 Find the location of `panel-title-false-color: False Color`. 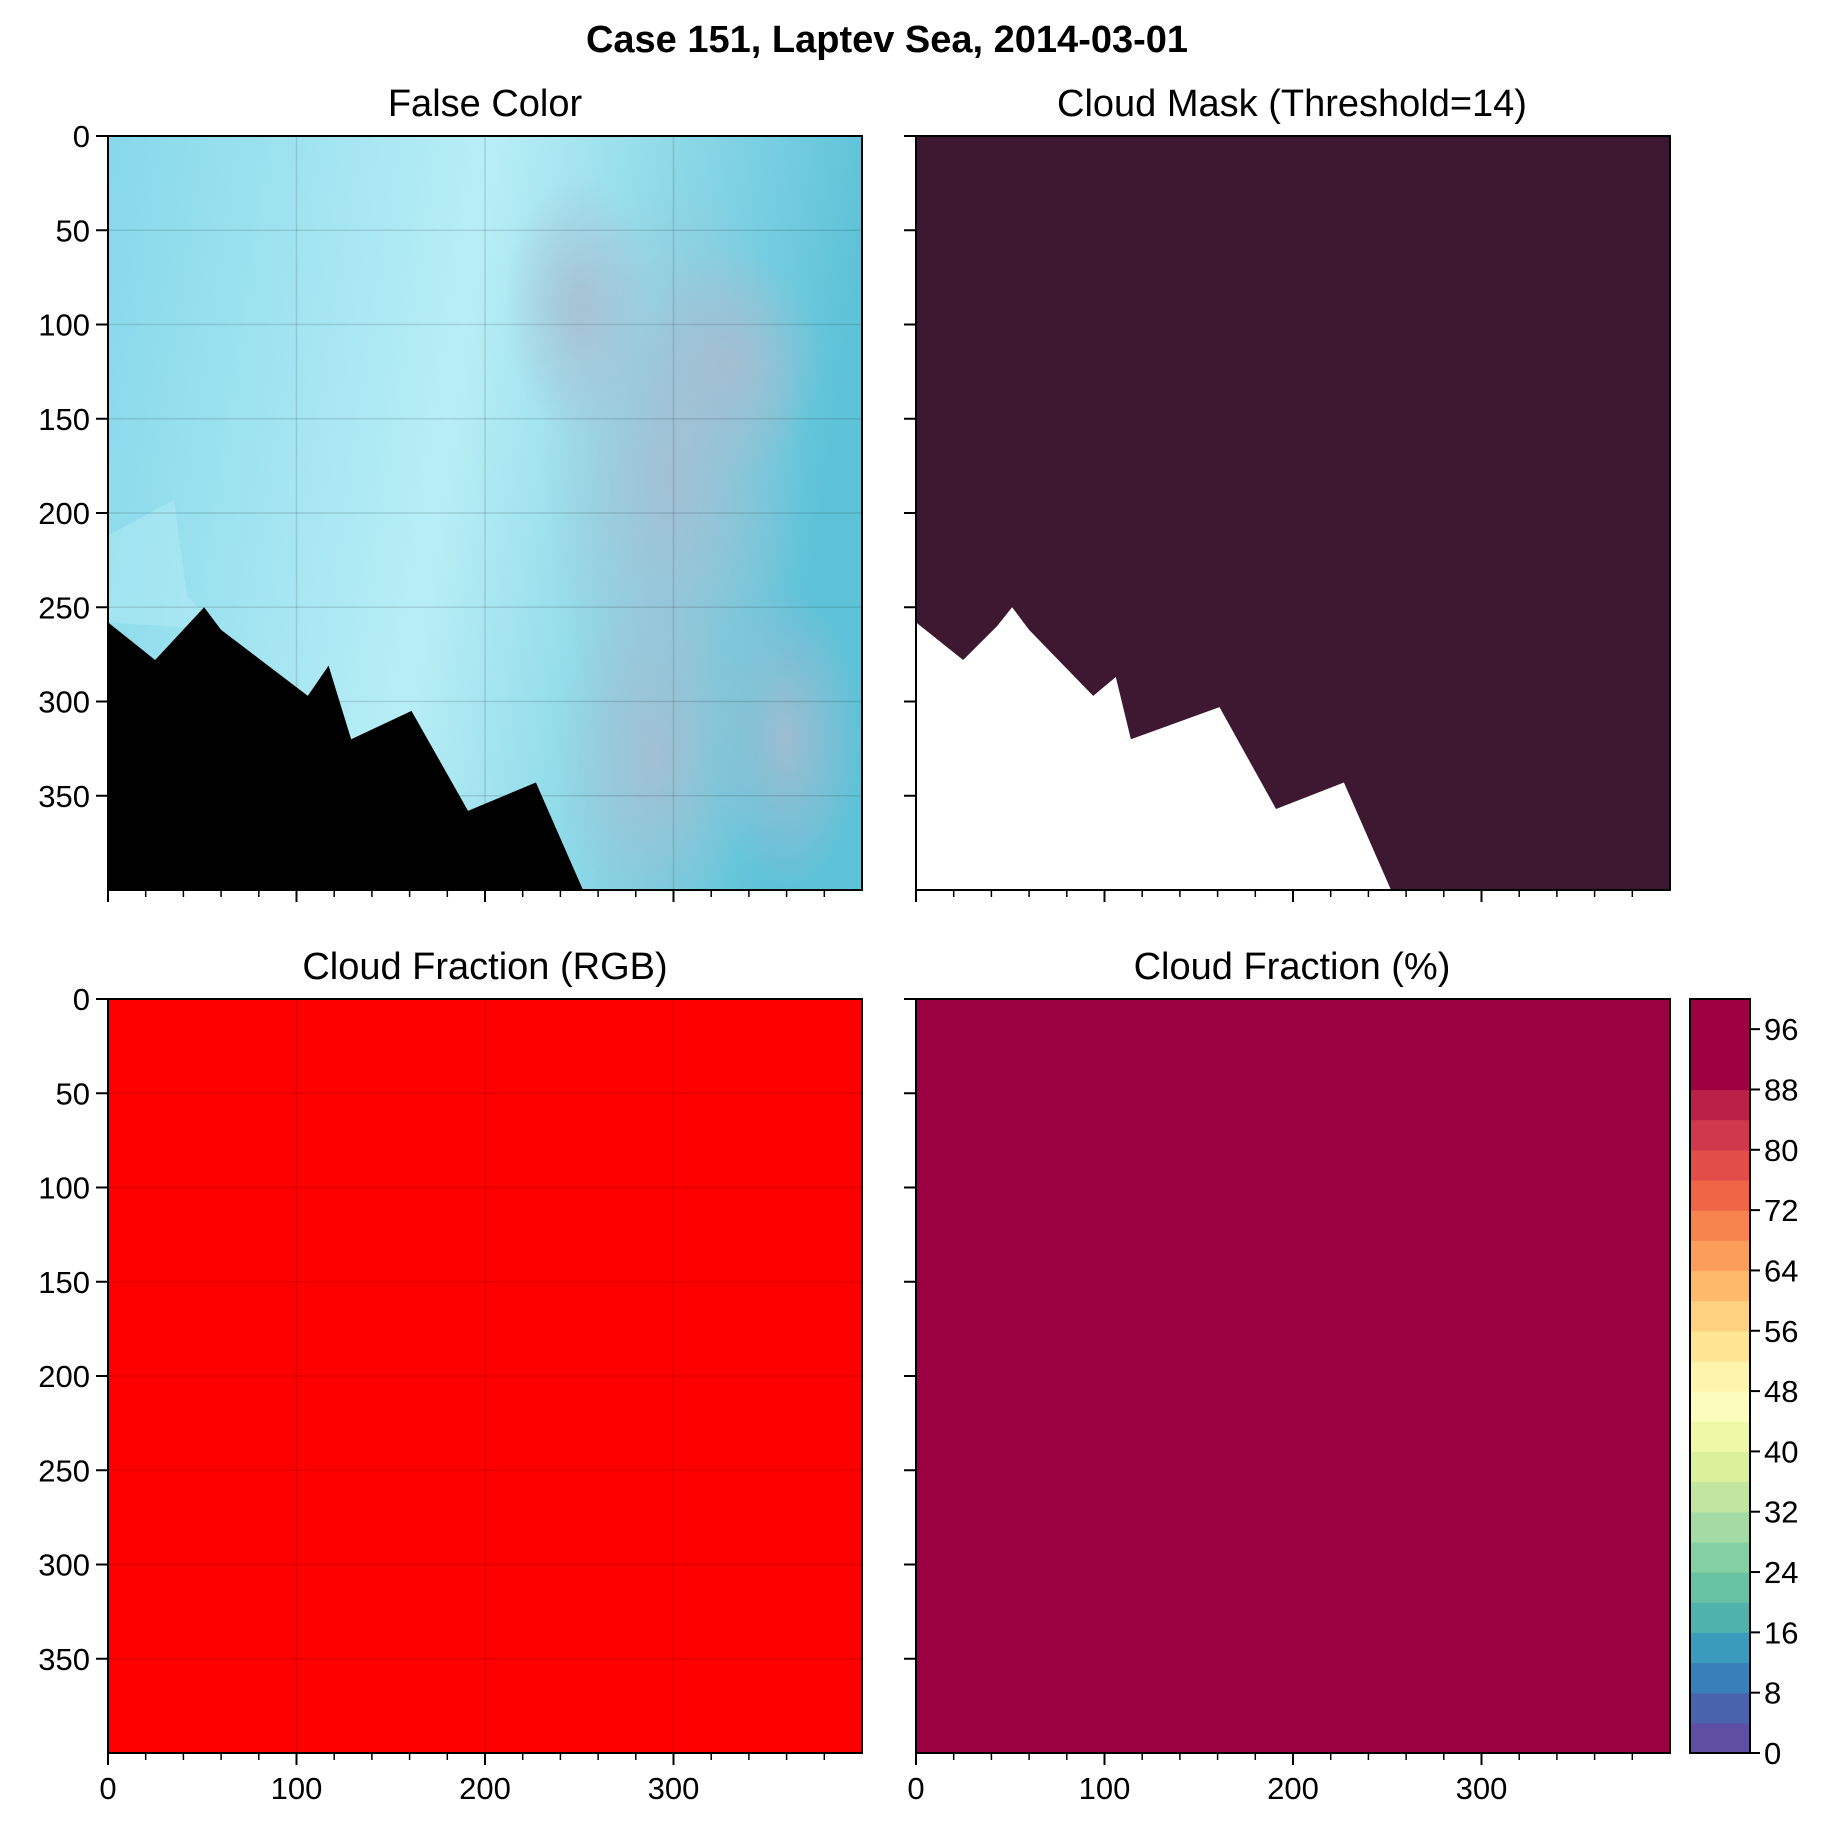

panel-title-false-color: False Color is located at coordinates (485, 104).